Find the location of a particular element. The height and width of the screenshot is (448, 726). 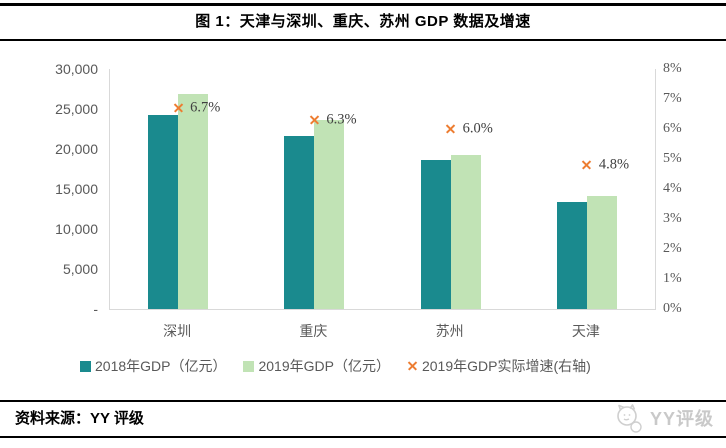

chart-title: 图 1：天津与深圳、重庆、苏州 GDP 数据及增速 is located at coordinates (363, 21).